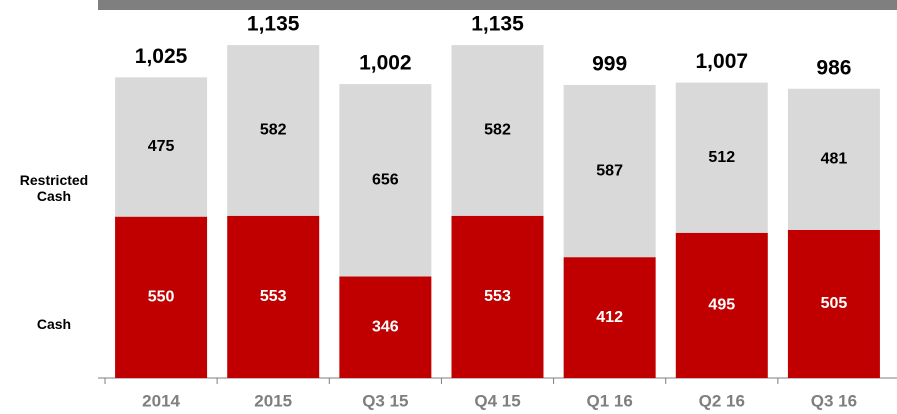 The width and height of the screenshot is (897, 414). I want to click on data-label: 481, so click(834, 159).